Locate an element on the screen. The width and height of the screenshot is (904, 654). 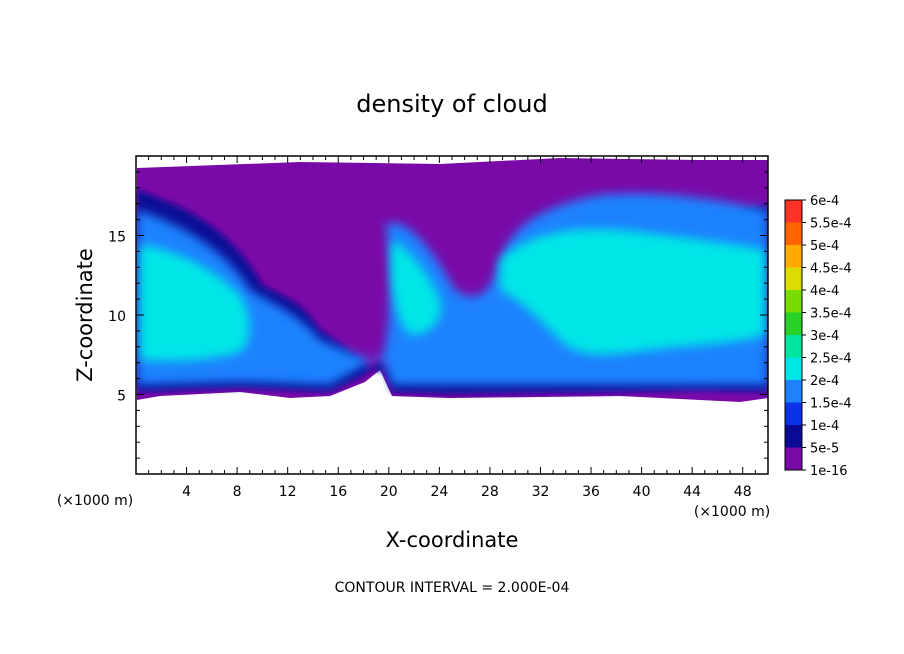
x-tick-label: 12 is located at coordinates (288, 492).